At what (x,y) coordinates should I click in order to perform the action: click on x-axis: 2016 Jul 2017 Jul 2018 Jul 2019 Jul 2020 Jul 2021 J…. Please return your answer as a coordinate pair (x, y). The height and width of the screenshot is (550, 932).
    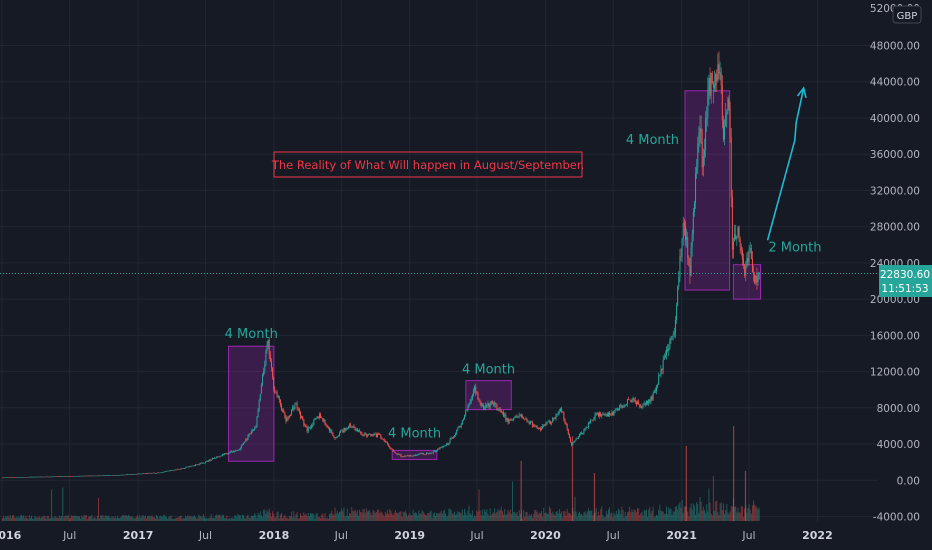
    Looking at the image, I should click on (416, 535).